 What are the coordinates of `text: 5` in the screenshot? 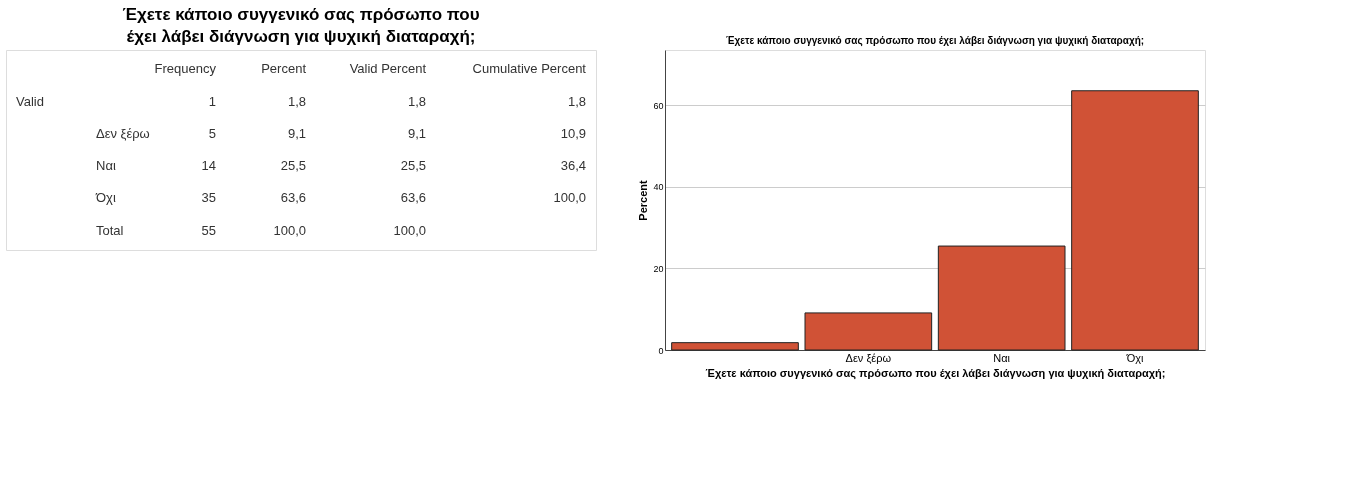 It's located at (212, 133).